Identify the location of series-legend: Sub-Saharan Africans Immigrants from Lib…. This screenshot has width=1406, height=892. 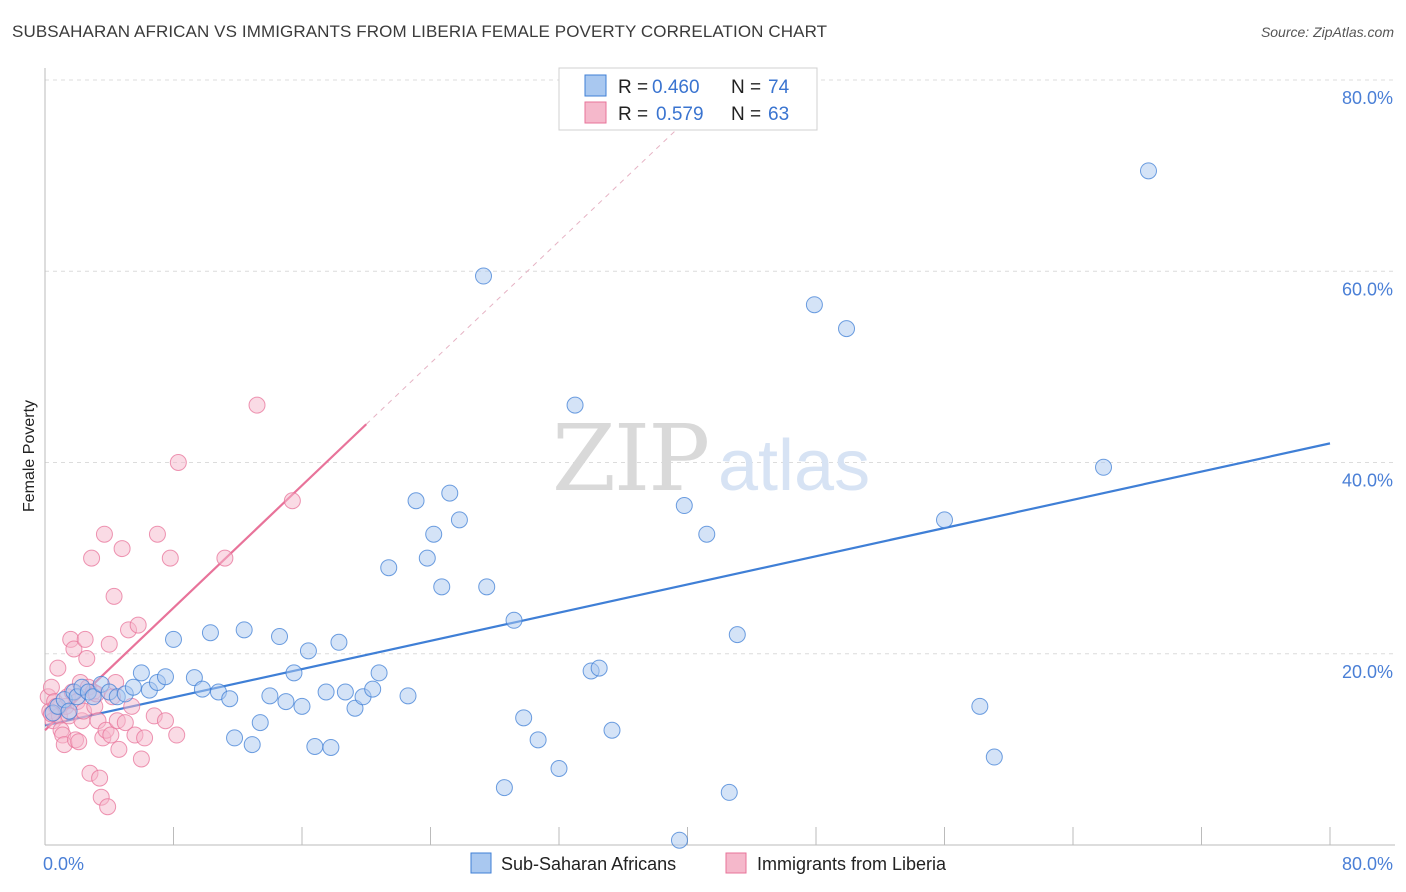
(708, 863).